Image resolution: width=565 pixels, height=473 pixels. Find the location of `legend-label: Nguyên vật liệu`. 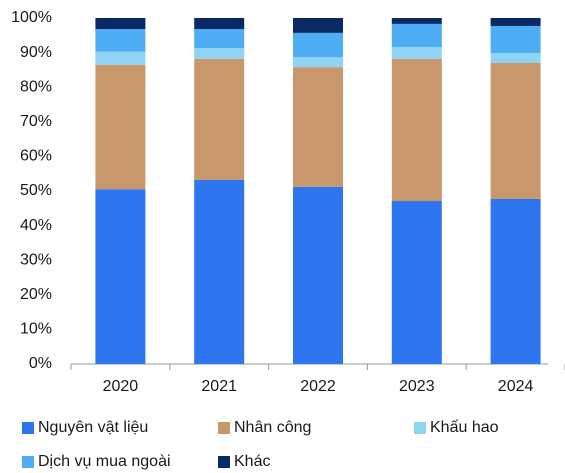

legend-label: Nguyên vật liệu is located at coordinates (93, 427).